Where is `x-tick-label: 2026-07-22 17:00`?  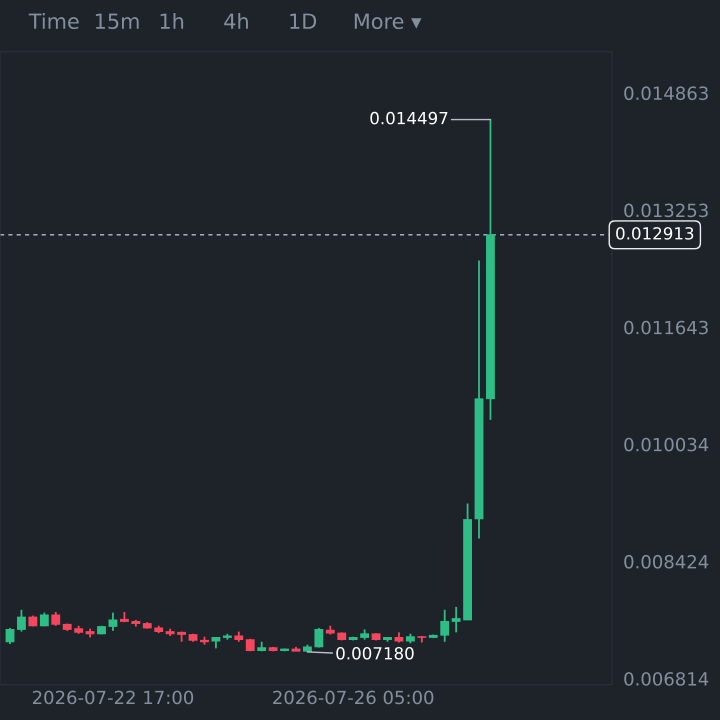
x-tick-label: 2026-07-22 17:00 is located at coordinates (113, 697).